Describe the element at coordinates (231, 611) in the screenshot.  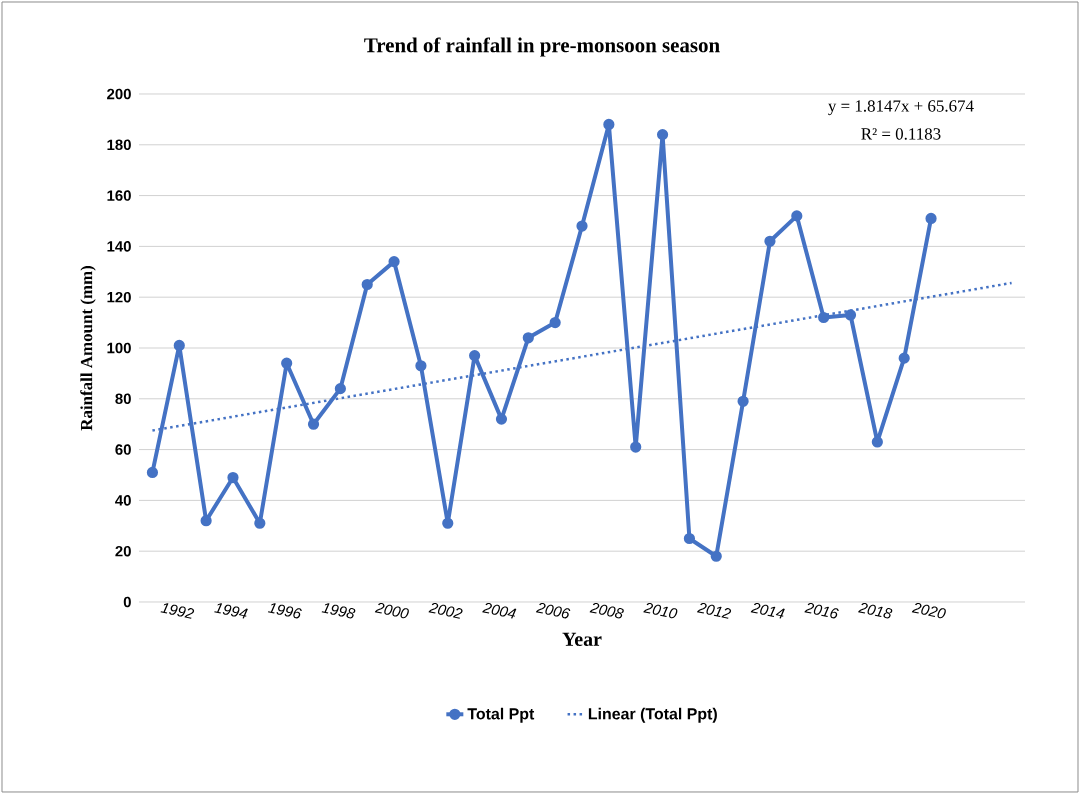
I see `x-tick-label: 1994` at that location.